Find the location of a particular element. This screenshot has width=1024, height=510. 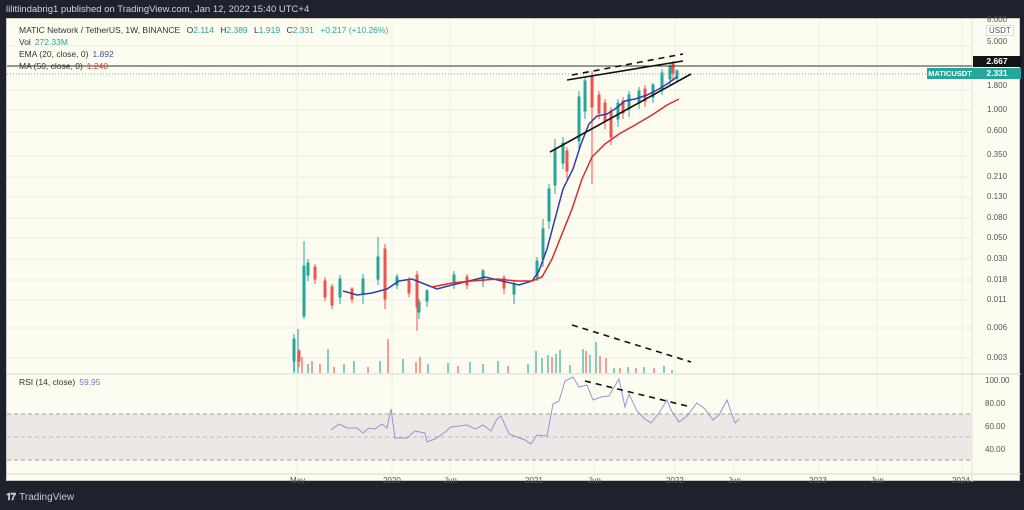

tradingview-logo-icon: 𝟏𝟕 is located at coordinates (11, 497).